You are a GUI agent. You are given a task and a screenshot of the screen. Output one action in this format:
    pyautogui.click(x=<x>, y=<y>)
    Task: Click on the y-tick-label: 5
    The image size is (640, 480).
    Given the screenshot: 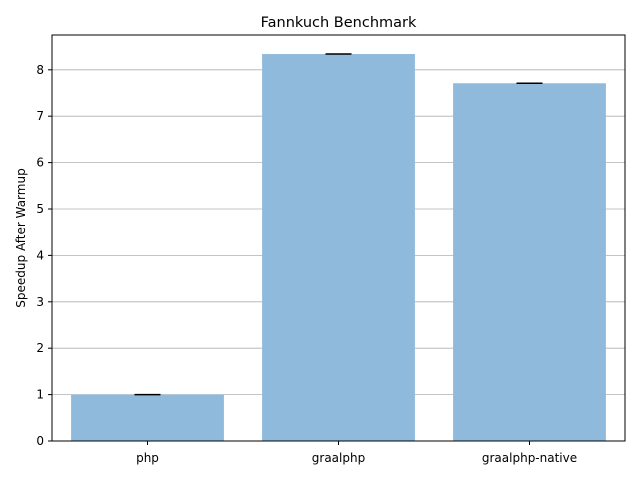 What is the action you would take?
    pyautogui.click(x=40, y=209)
    